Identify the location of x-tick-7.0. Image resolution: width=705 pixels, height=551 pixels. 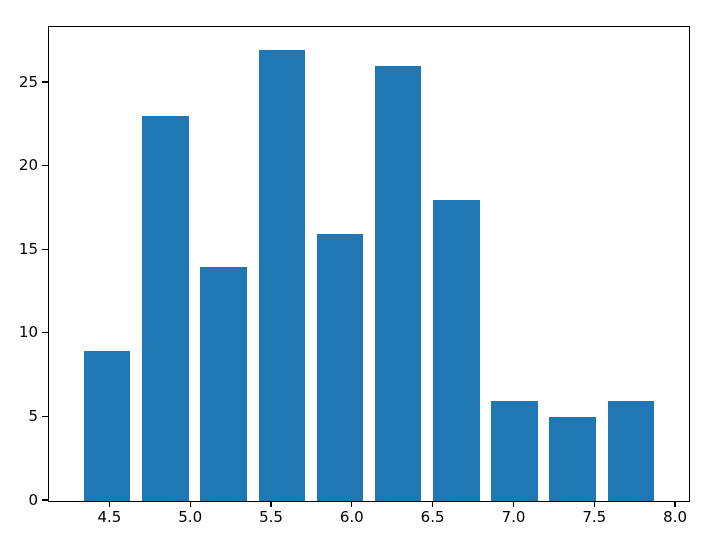
(513, 504).